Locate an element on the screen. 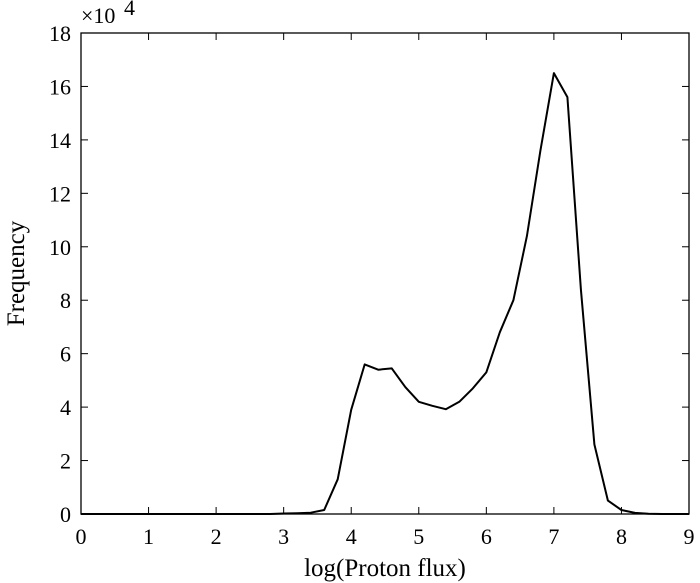 The image size is (700, 583). y-tick-label: 0 is located at coordinates (65, 514).